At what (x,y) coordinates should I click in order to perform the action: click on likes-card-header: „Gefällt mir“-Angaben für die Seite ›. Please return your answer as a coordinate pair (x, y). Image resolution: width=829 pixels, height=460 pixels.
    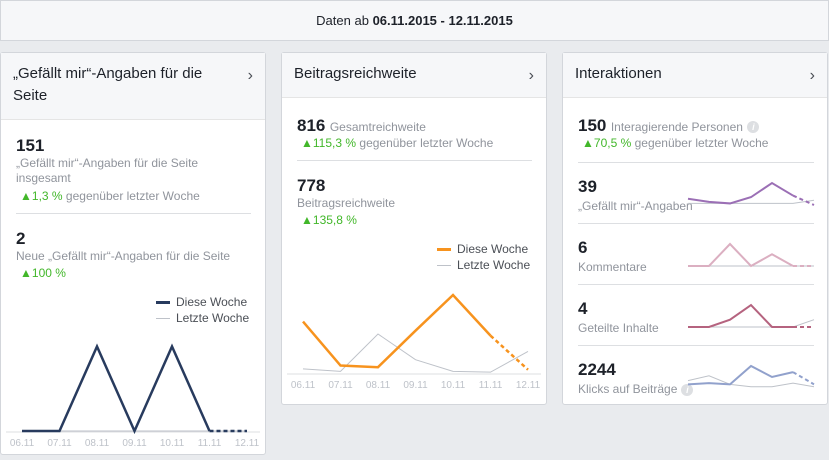
    Looking at the image, I should click on (133, 86).